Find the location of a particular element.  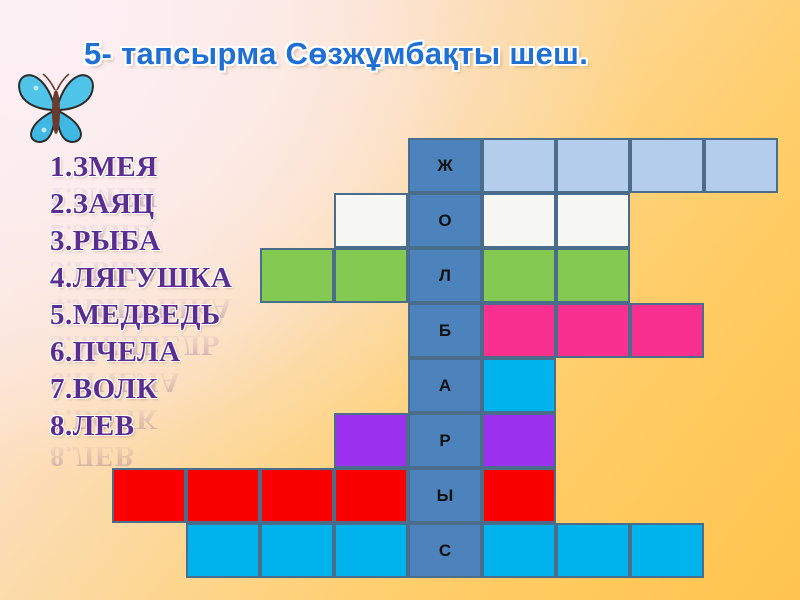

word-list-item: 7.ВОЛК 7.ВОЛК is located at coordinates (200, 404).